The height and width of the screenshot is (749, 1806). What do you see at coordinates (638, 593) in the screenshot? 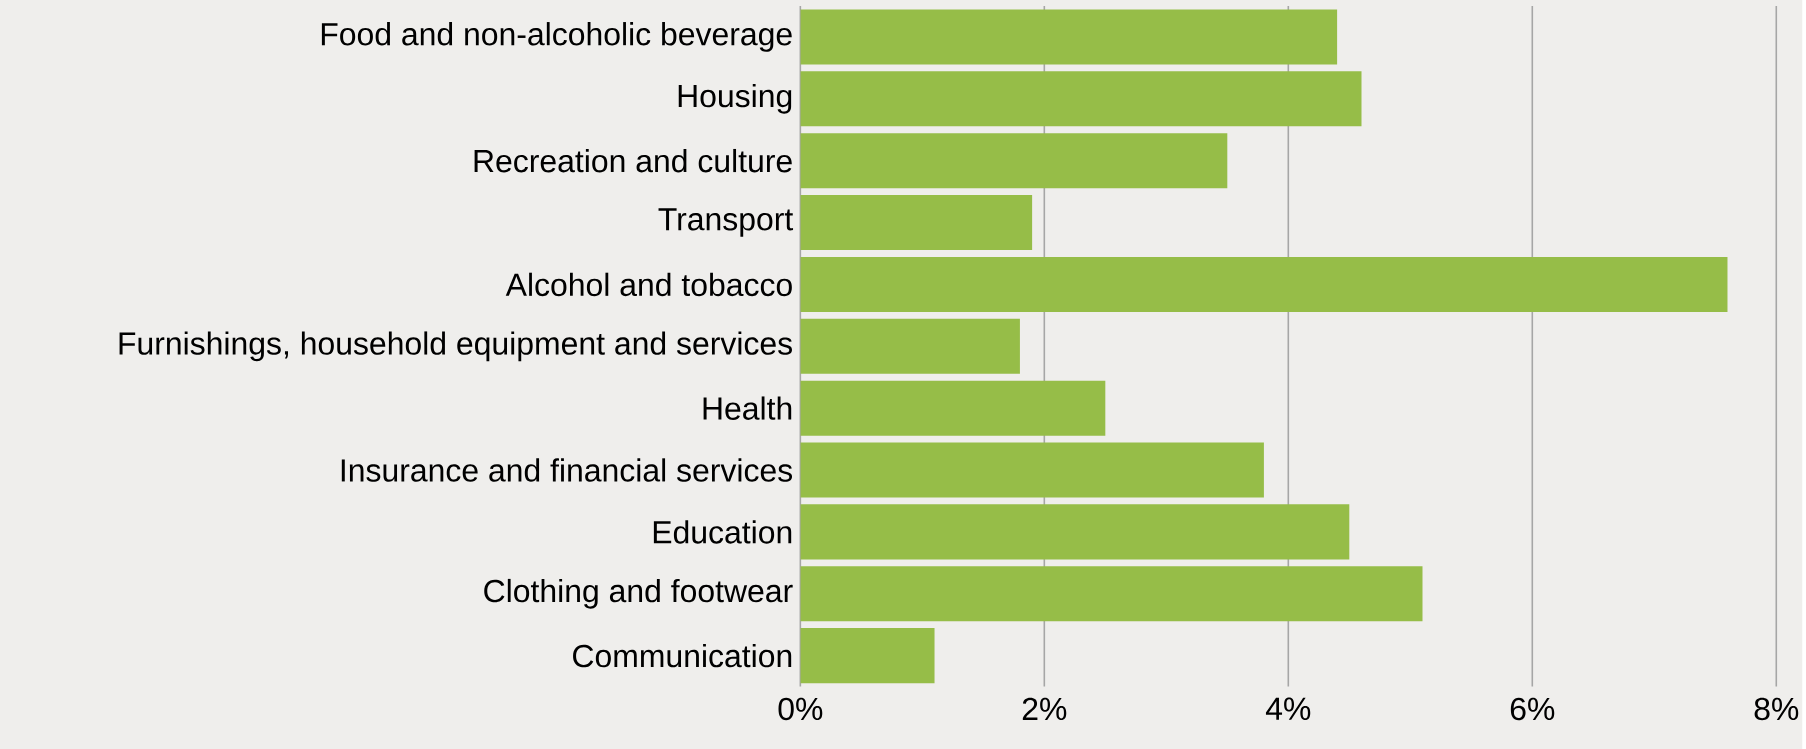
I see `y-tick-label: Clothing and footwear` at bounding box center [638, 593].